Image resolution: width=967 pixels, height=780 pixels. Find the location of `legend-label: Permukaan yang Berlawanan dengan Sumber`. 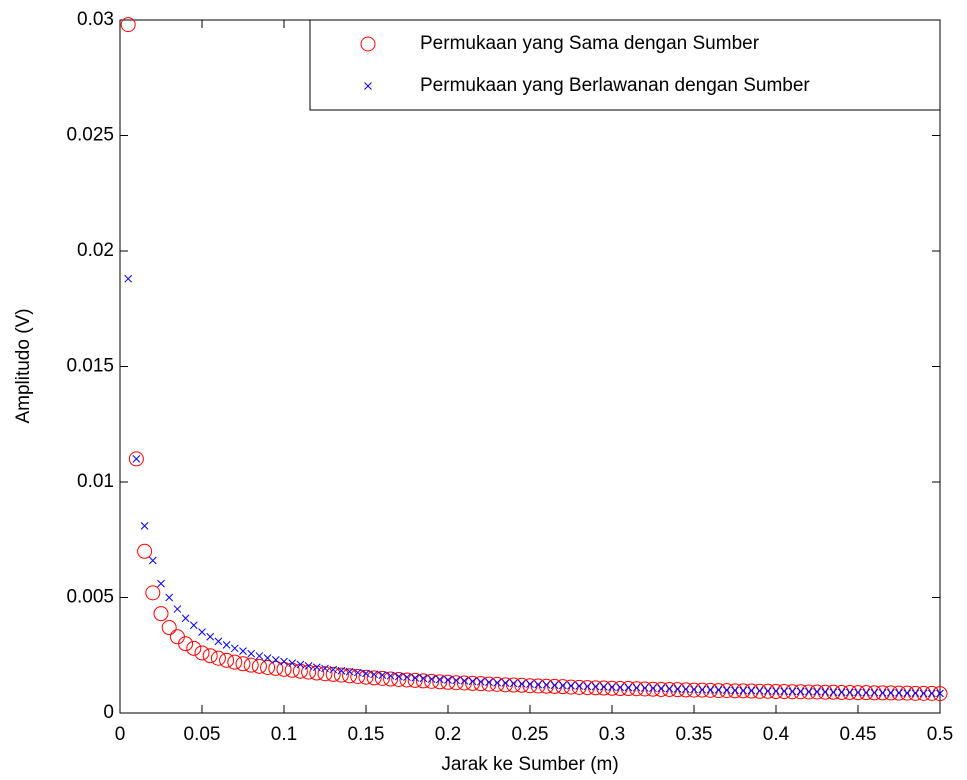

legend-label: Permukaan yang Berlawanan dengan Sumber is located at coordinates (615, 85).